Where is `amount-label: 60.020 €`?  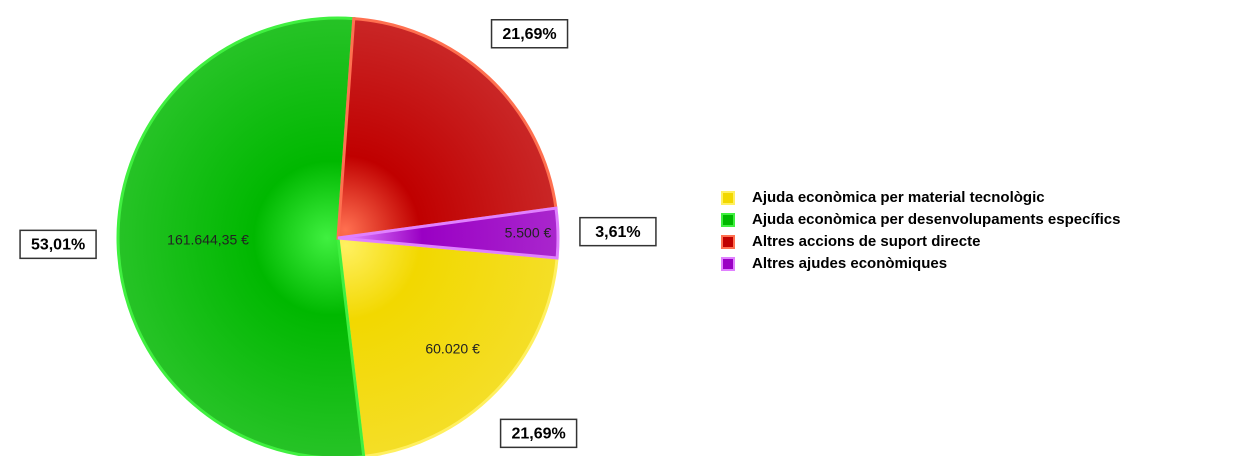 amount-label: 60.020 € is located at coordinates (452, 348).